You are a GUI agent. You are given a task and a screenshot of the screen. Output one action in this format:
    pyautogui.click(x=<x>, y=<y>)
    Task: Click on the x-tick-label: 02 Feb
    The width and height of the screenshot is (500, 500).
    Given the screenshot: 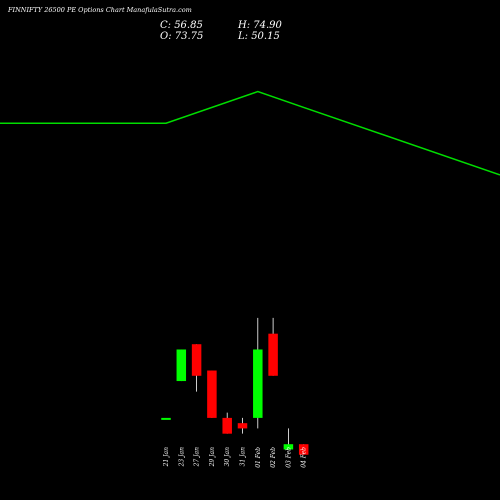 What is the action you would take?
    pyautogui.click(x=273, y=457)
    